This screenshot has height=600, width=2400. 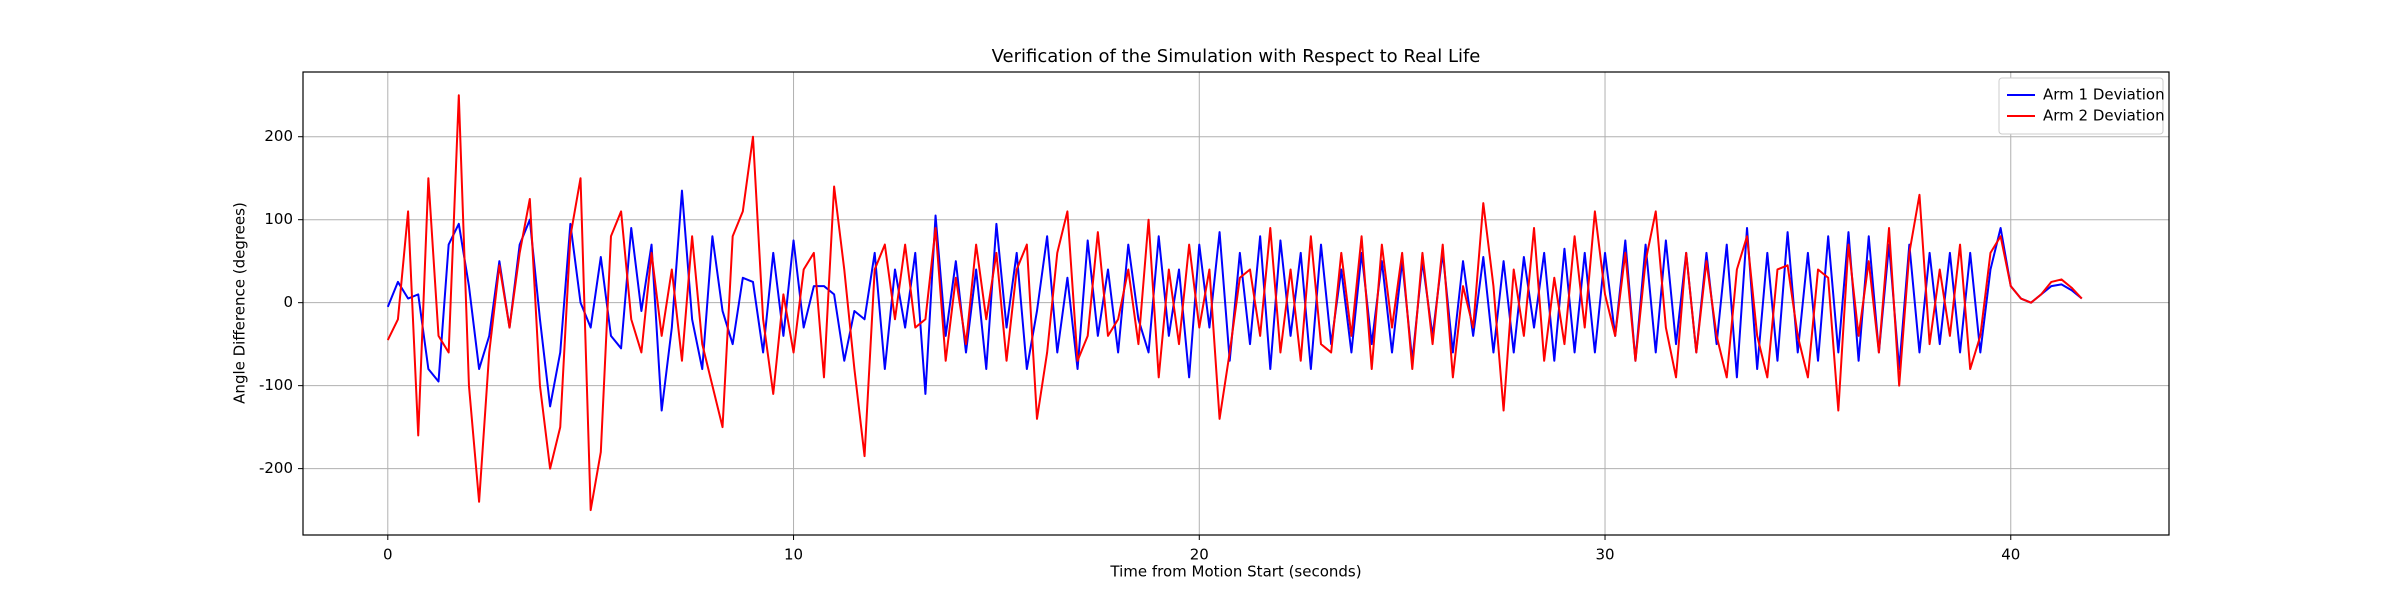 I want to click on x-tick-label: 0, so click(x=388, y=555).